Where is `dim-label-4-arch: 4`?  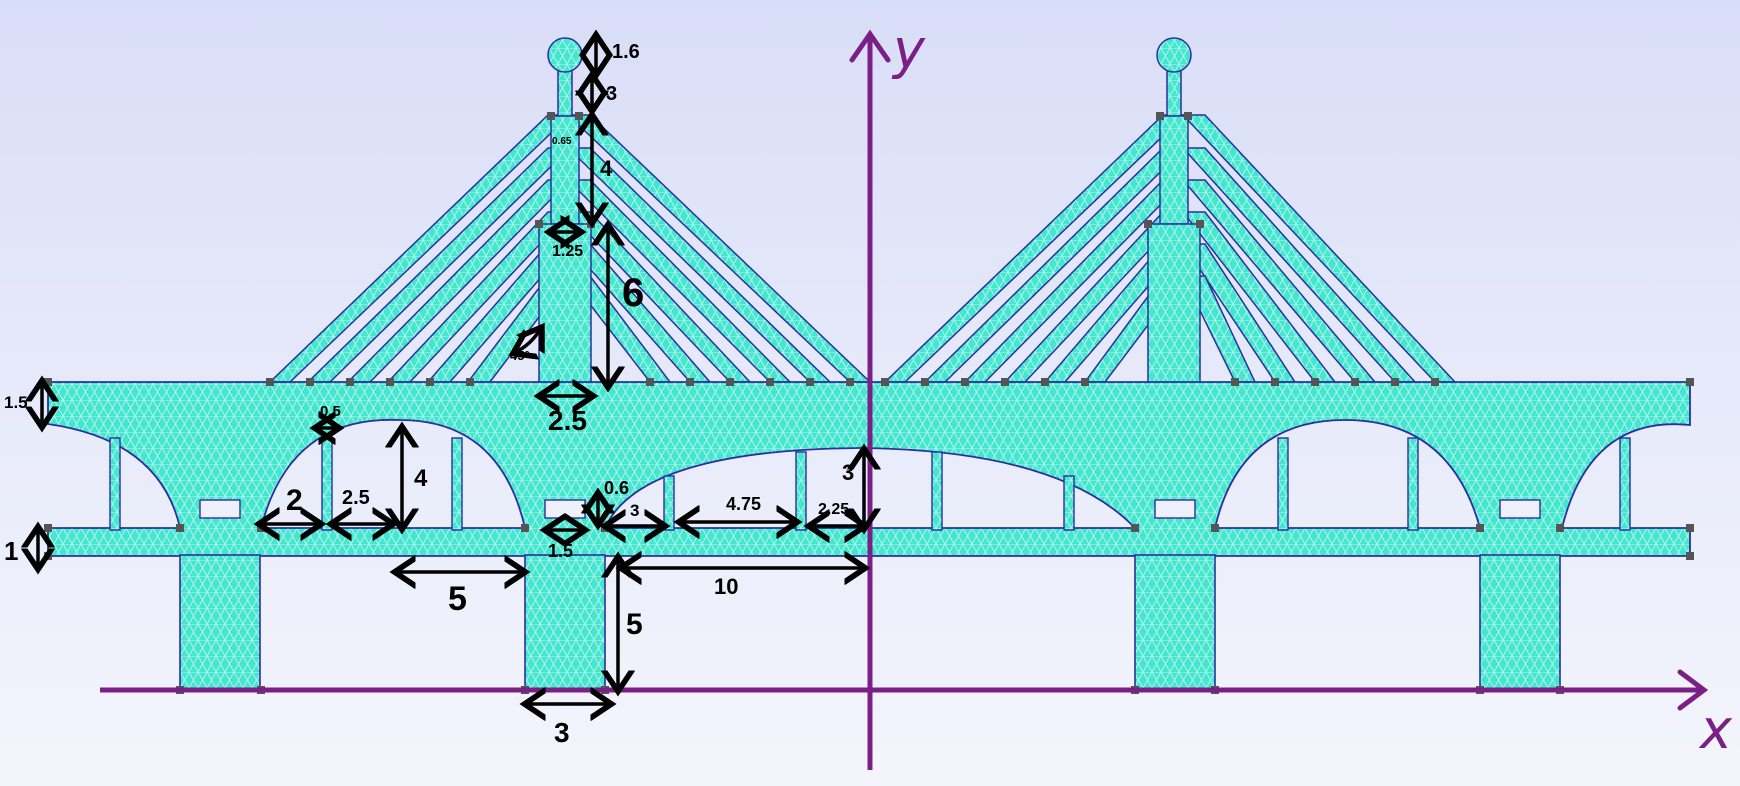
dim-label-4-arch: 4 is located at coordinates (421, 478).